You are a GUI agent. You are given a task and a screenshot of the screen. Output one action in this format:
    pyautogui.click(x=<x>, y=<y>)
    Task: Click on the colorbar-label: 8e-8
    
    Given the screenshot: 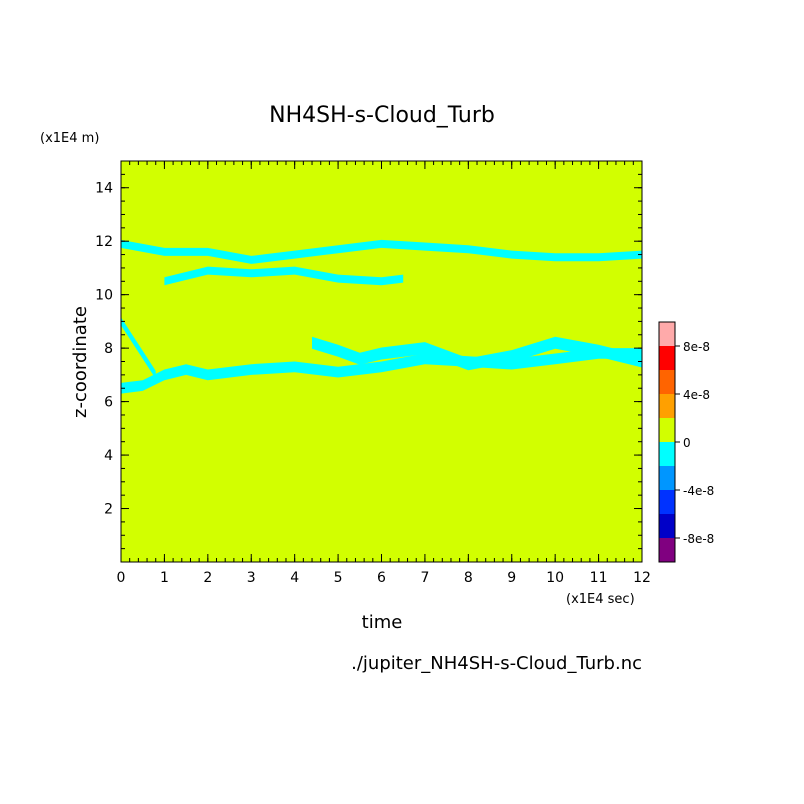 What is the action you would take?
    pyautogui.click(x=696, y=347)
    